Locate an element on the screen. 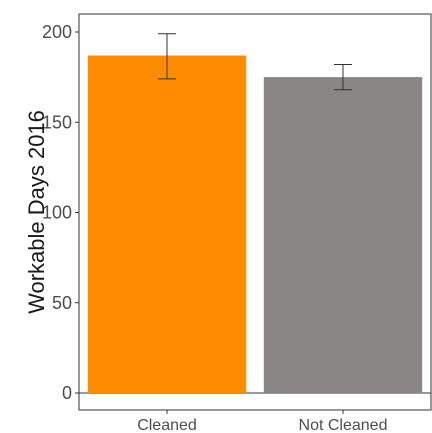 The image size is (432, 433). x-axis: Cleaned Not Cleaned is located at coordinates (262, 421).